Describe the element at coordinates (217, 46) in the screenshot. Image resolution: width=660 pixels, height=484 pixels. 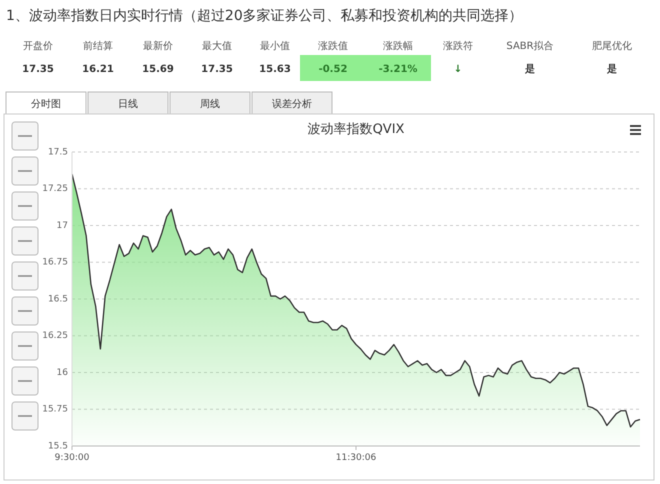
I see `text: 最大值` at that location.